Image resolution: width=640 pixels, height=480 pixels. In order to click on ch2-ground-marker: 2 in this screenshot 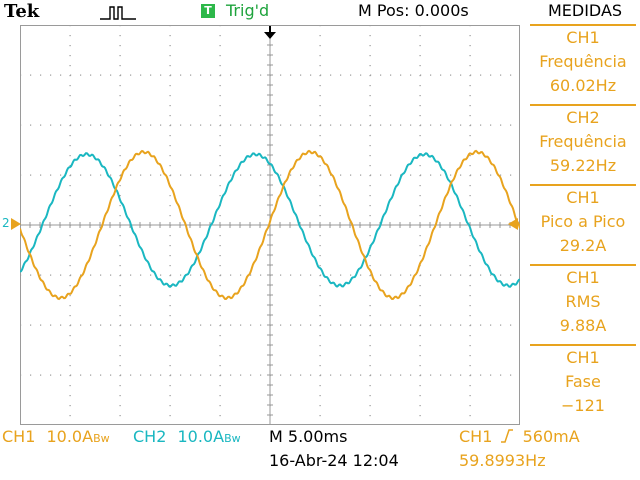, I will do `click(6, 223)`.